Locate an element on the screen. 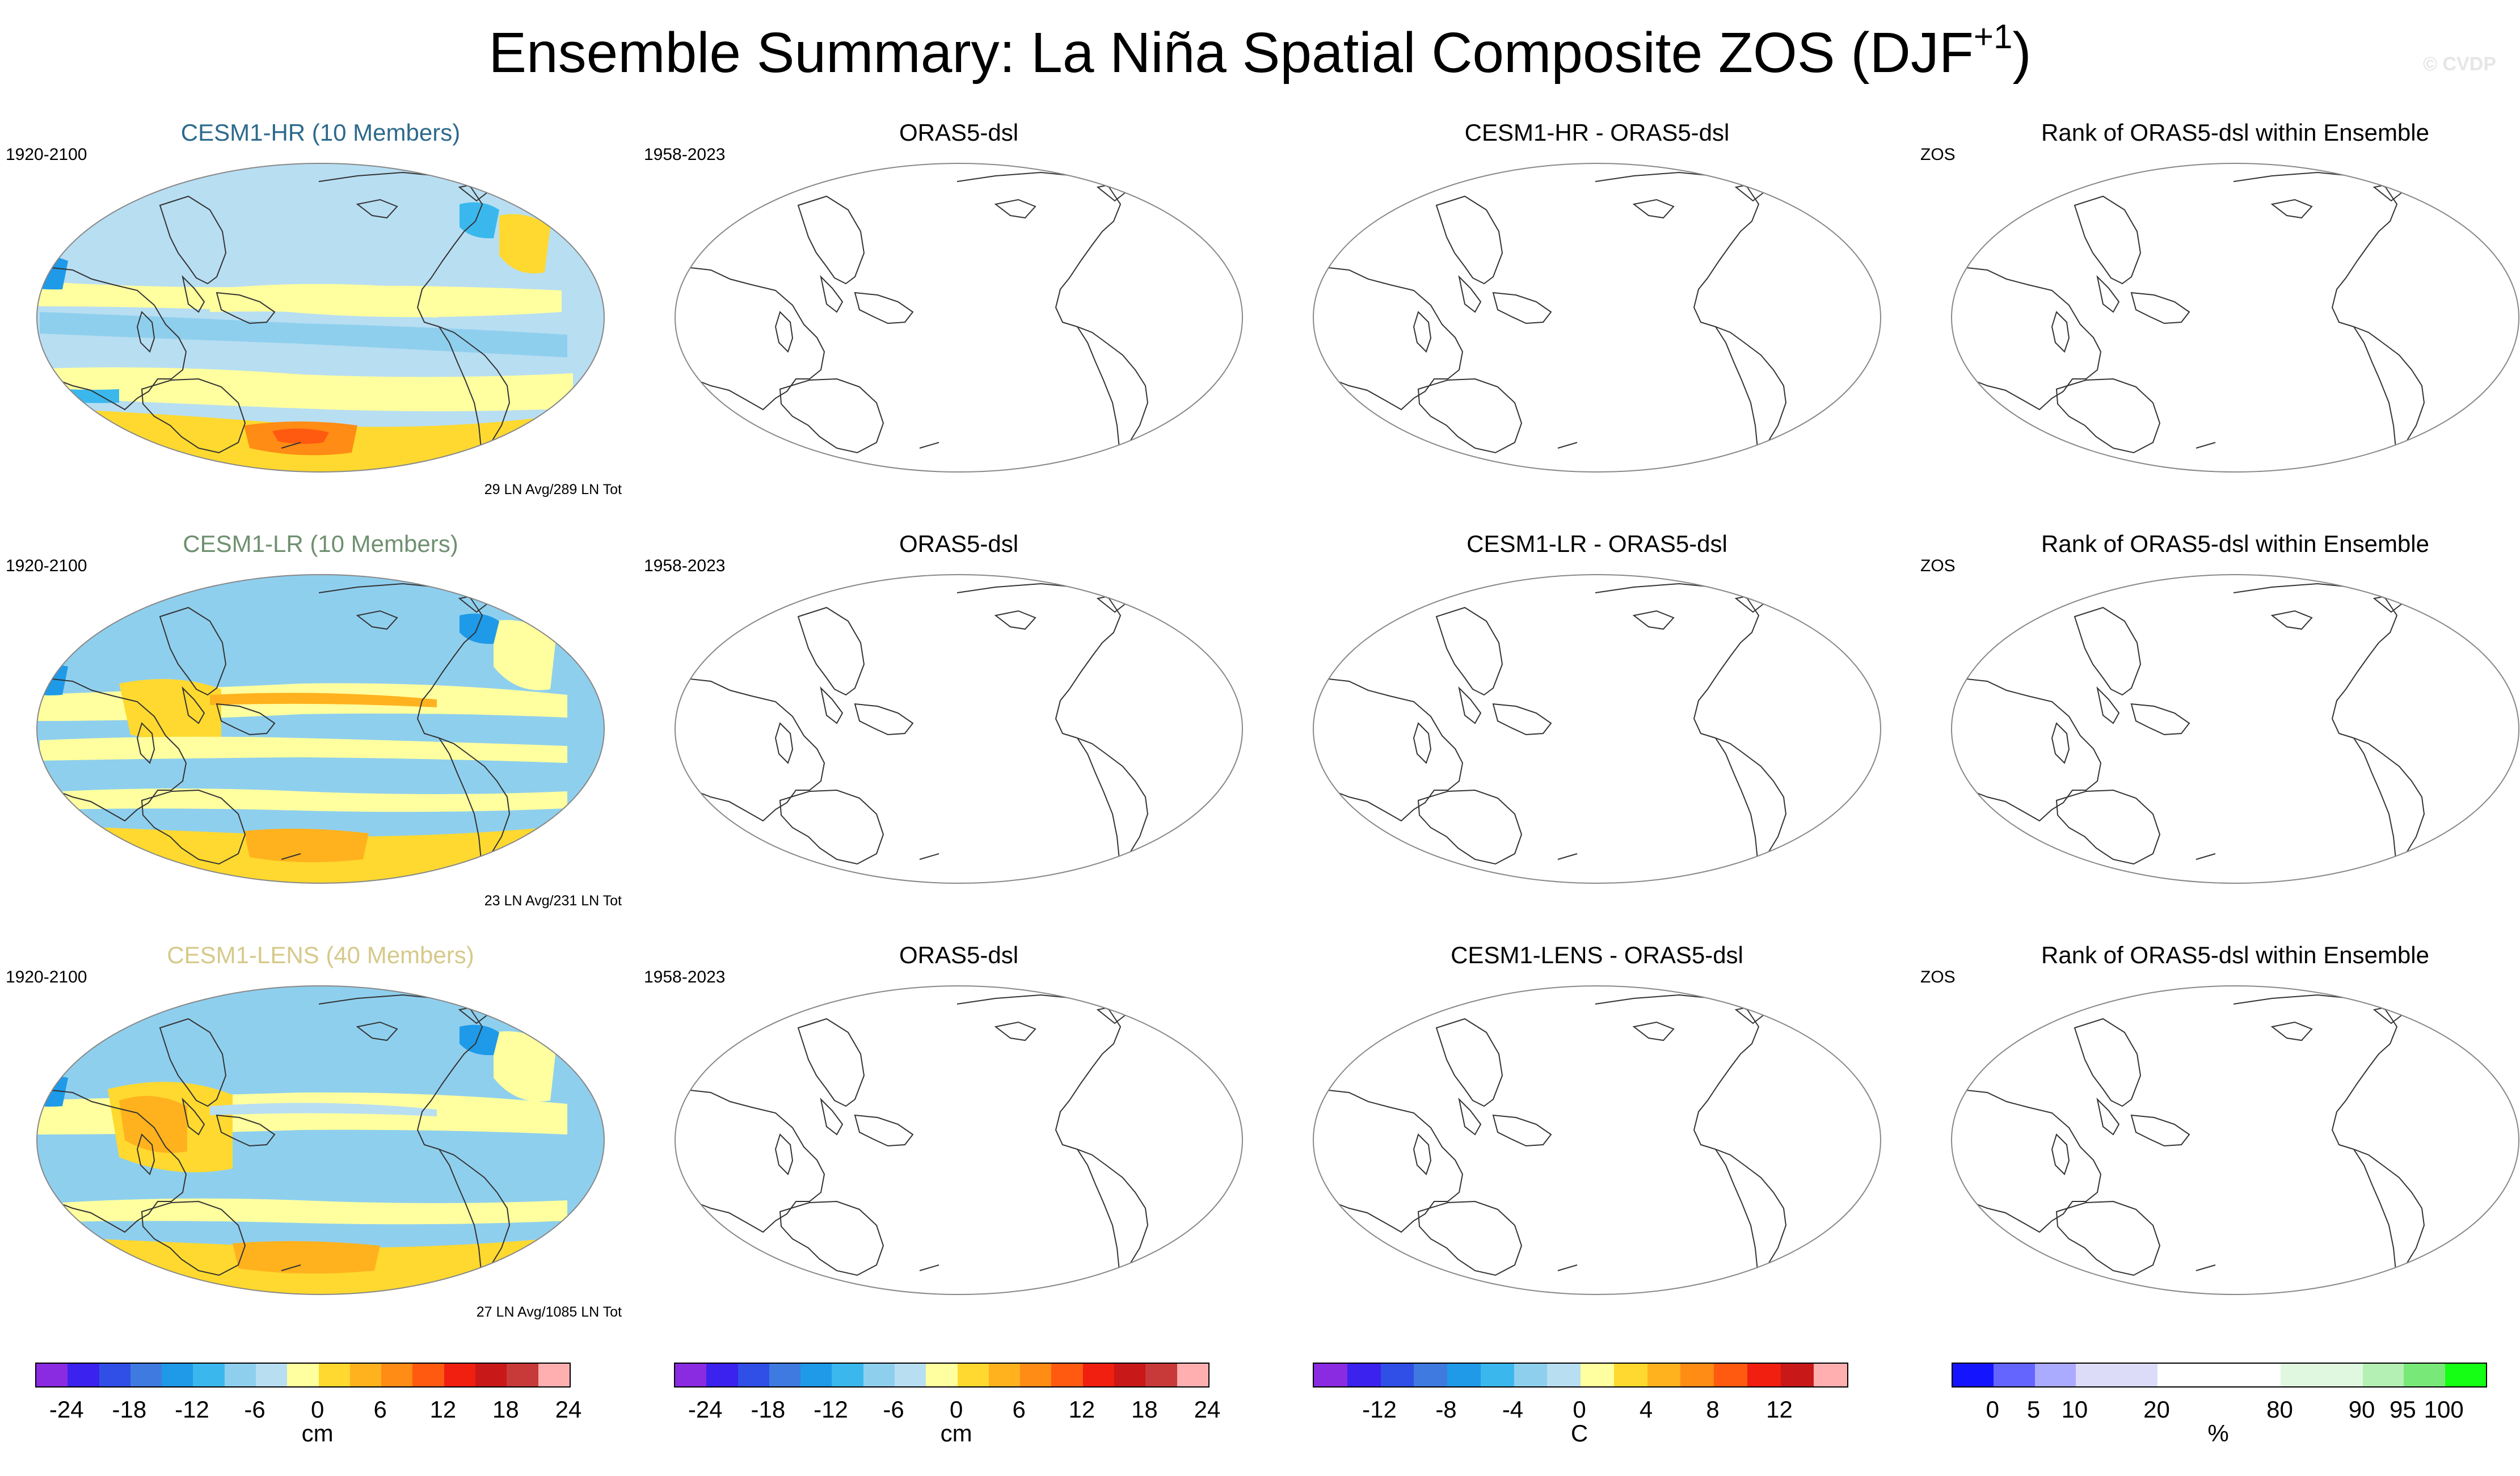  event-count-note: 23 LN Avg/231 LN Tot is located at coordinates (553, 901).